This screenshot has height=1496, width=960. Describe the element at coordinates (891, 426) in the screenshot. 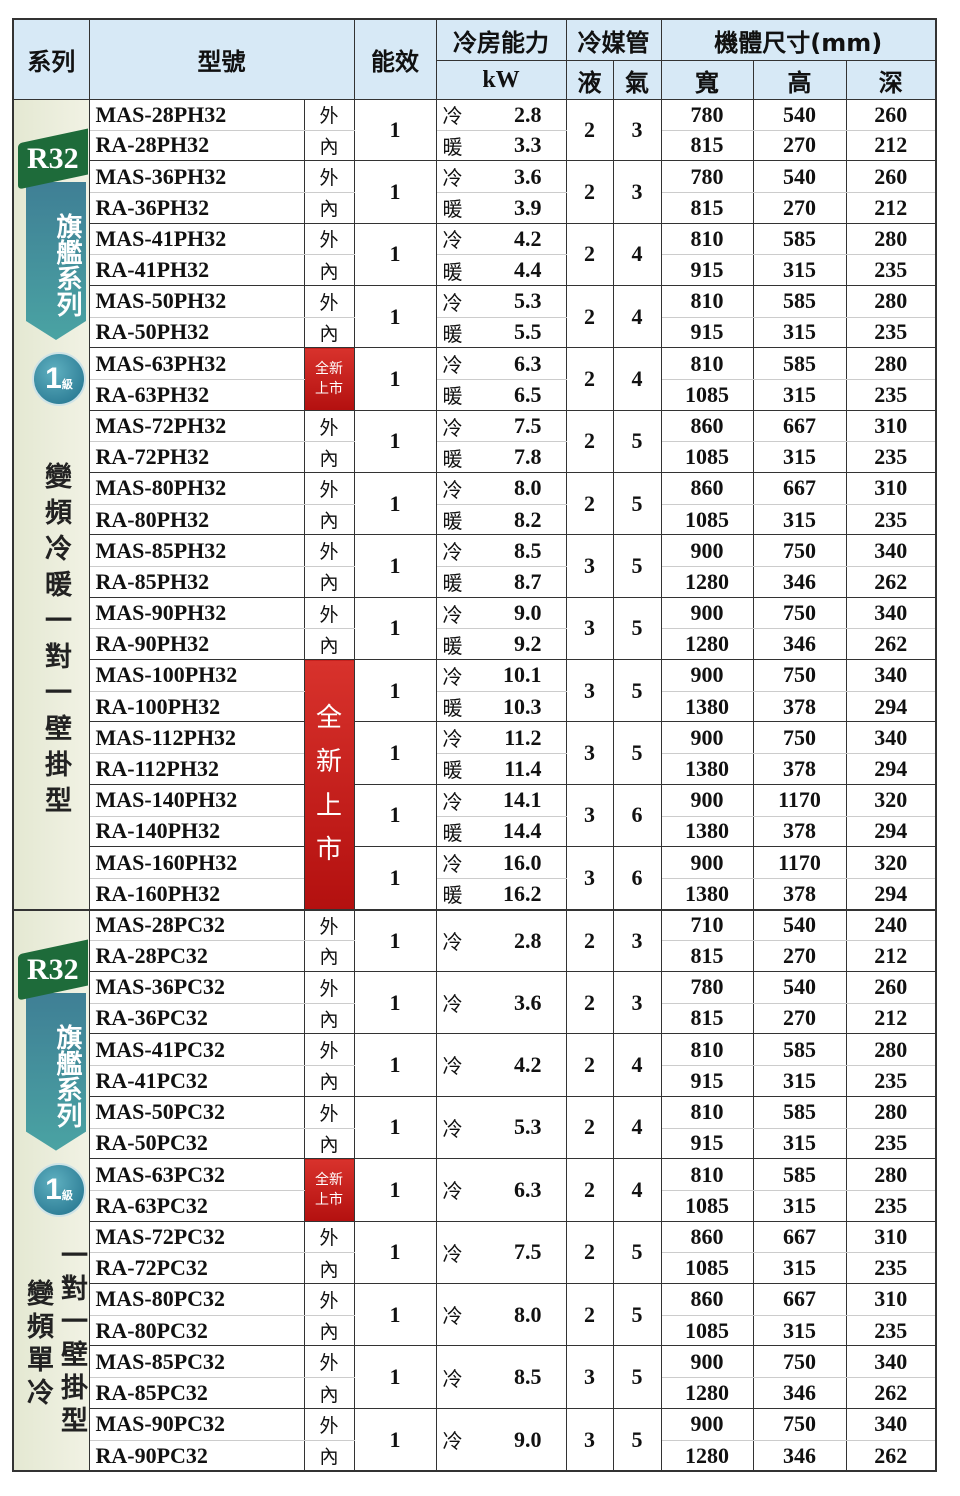

I see `outdoor-depth: 310` at that location.